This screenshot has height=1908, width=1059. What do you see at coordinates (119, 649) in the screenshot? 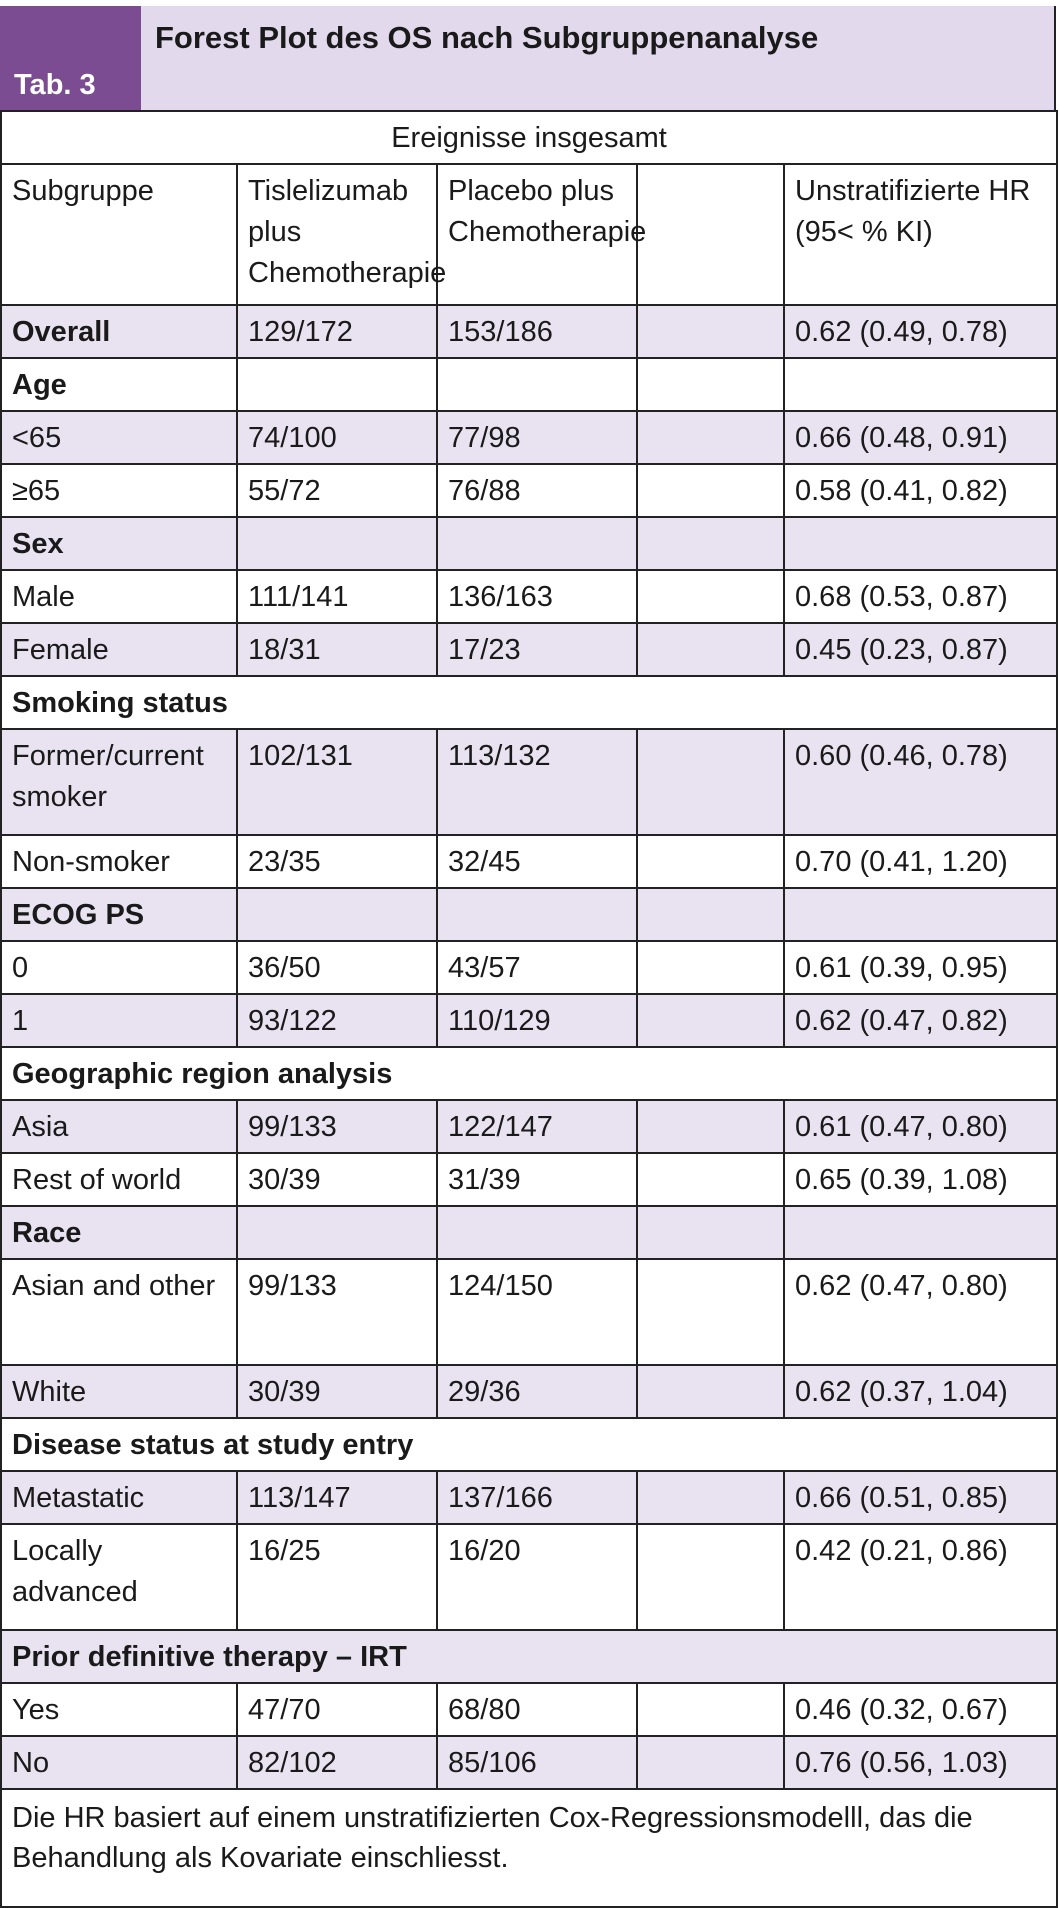
I see `subgroup-label: Female` at bounding box center [119, 649].